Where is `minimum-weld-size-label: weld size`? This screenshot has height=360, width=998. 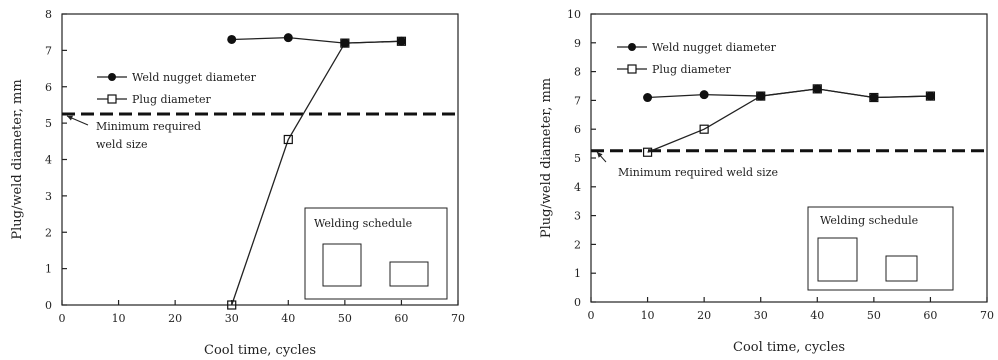 minimum-weld-size-label: weld size is located at coordinates (121, 144).